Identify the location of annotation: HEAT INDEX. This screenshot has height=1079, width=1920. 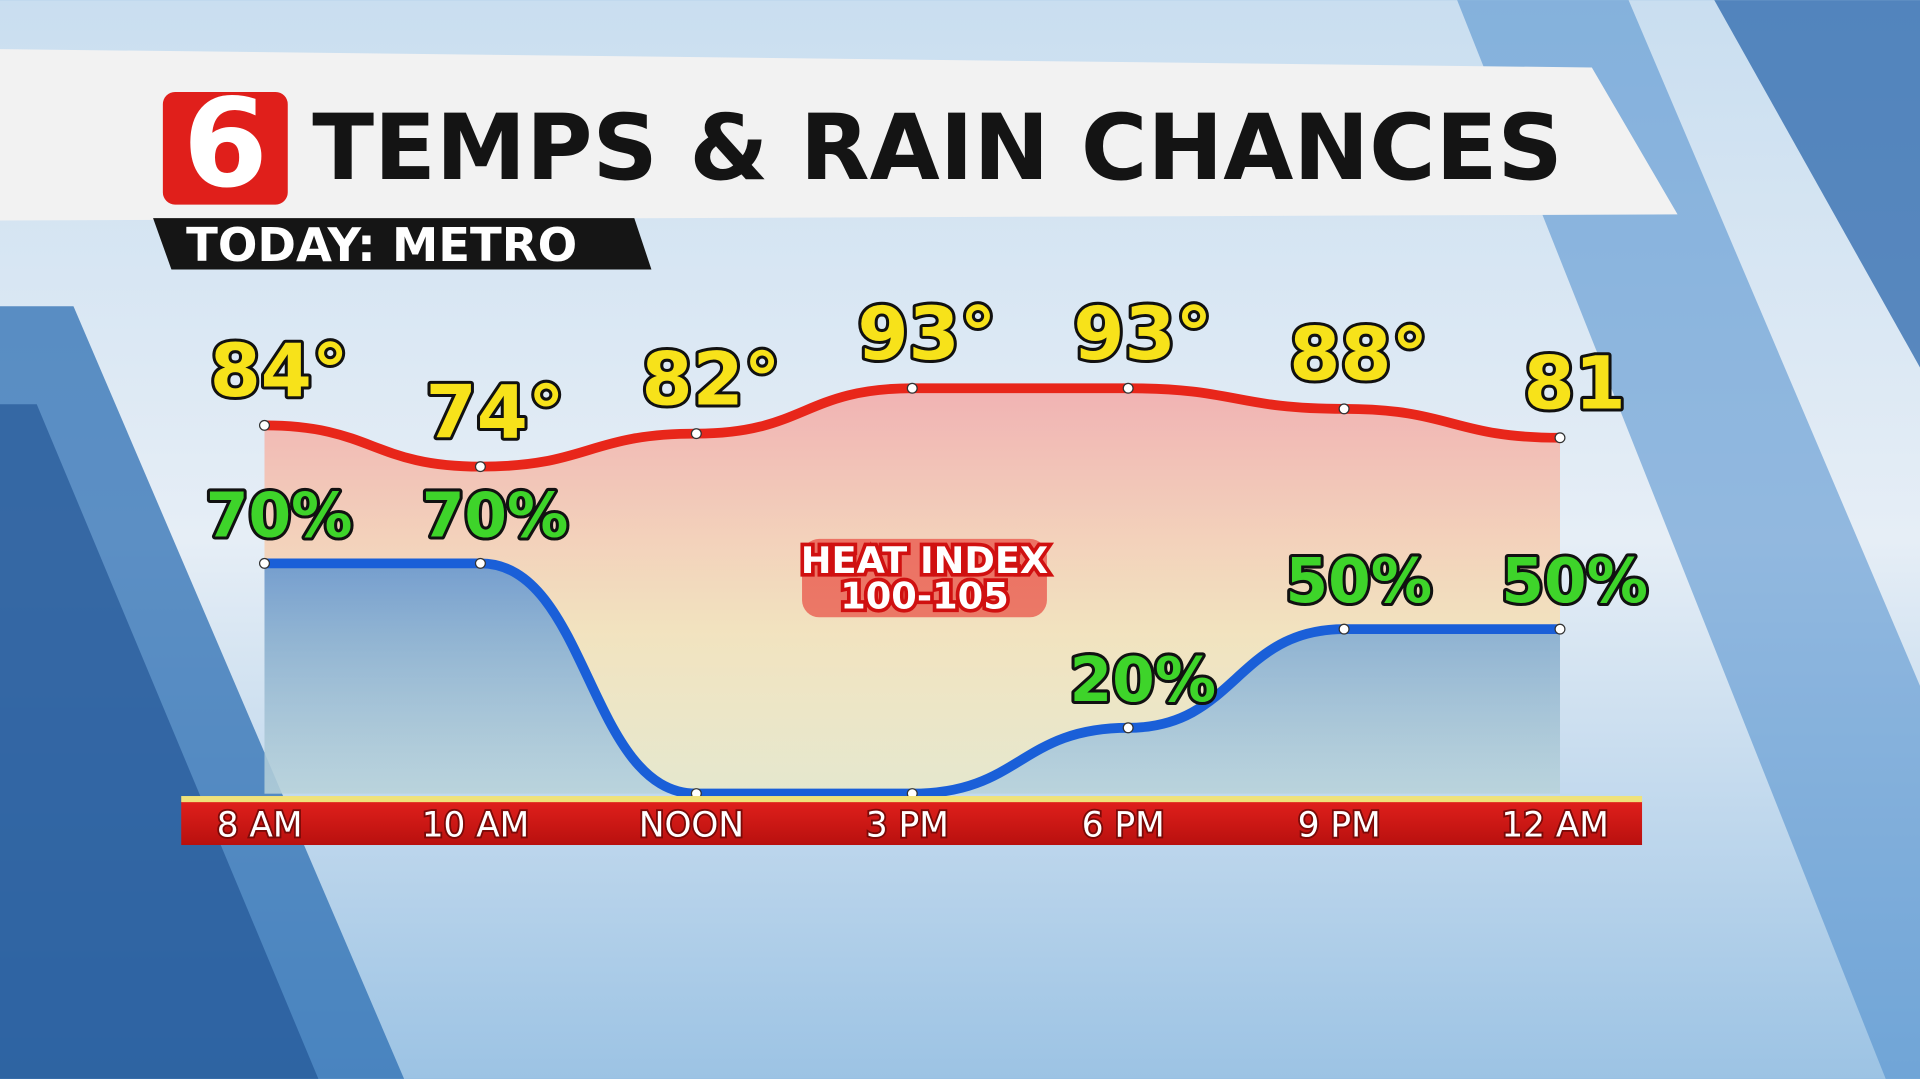
(924, 560).